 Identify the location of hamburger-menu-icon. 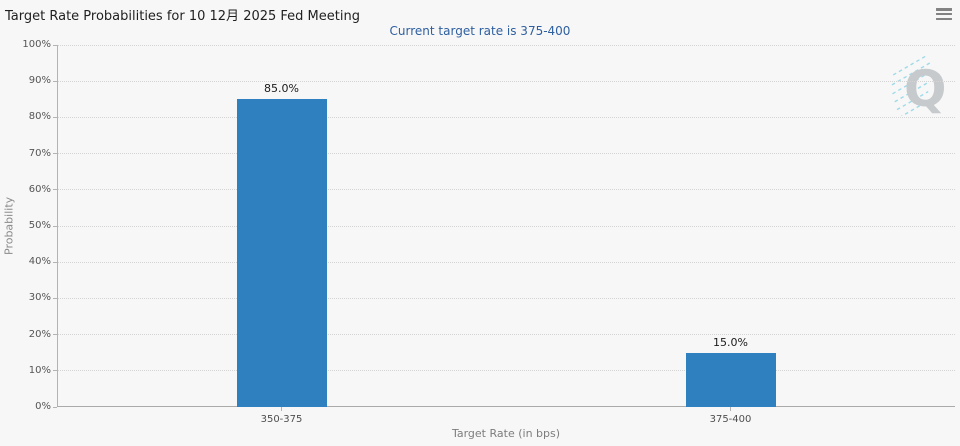
(944, 14).